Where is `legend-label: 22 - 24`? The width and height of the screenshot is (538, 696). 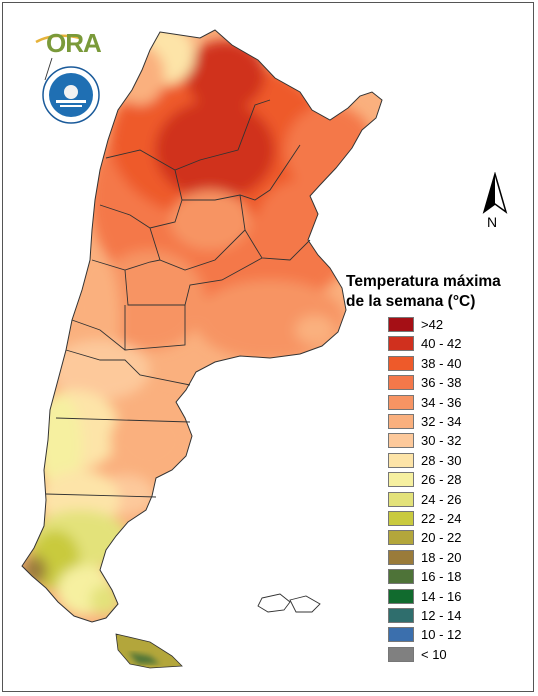 legend-label: 22 - 24 is located at coordinates (441, 518).